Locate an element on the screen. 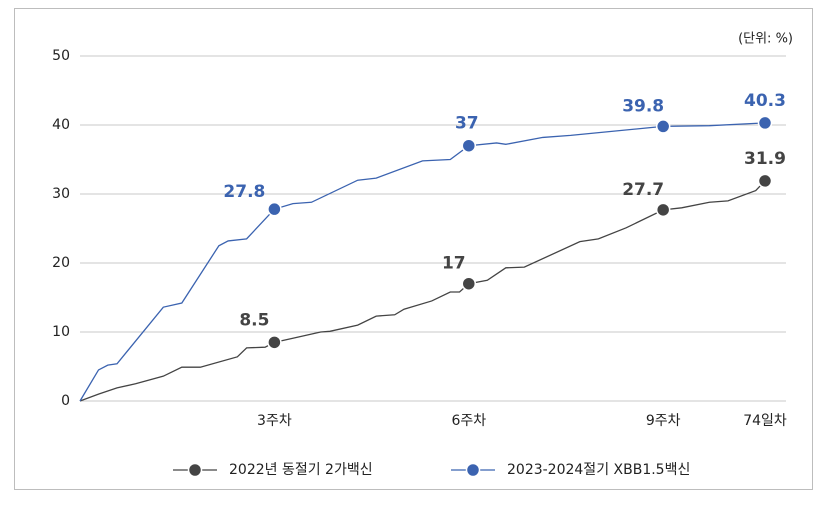 Image resolution: width=814 pixels, height=508 pixels. data-label: 37 is located at coordinates (467, 124).